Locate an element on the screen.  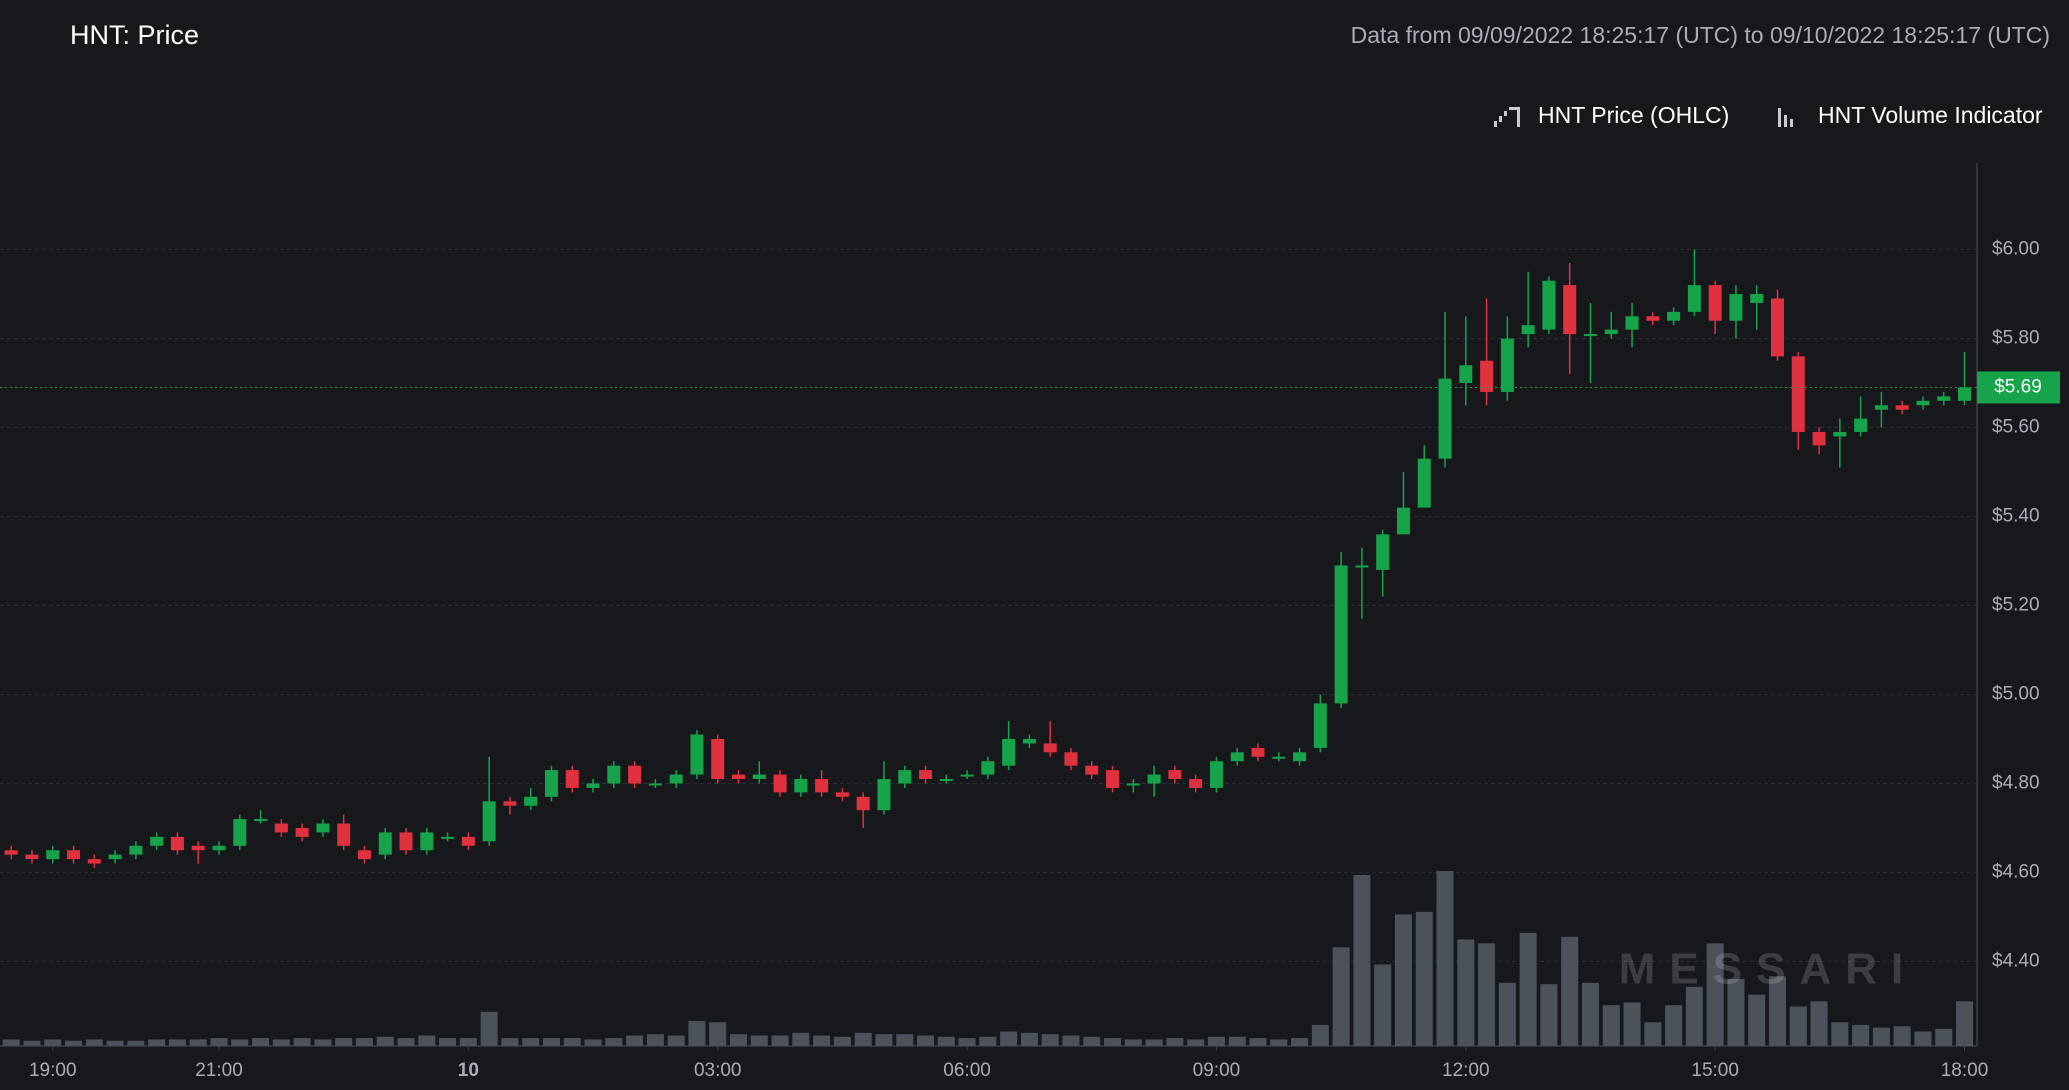
y-tick-label: $6.00 is located at coordinates (2016, 249).